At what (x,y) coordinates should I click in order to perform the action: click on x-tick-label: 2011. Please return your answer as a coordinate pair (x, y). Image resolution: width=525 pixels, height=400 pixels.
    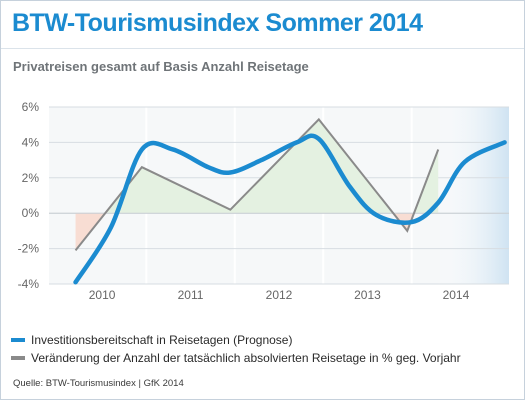
    Looking at the image, I should click on (191, 294).